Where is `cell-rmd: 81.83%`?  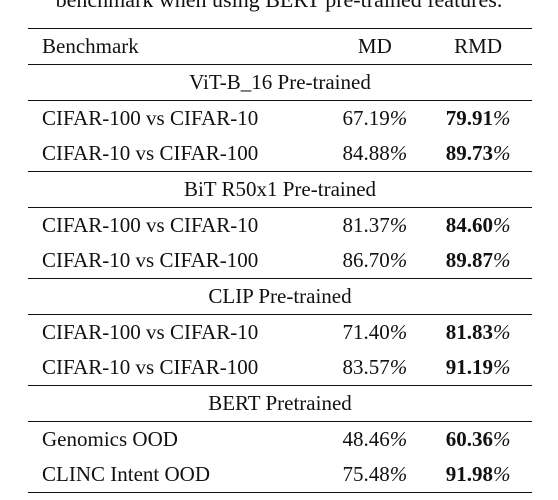
cell-rmd: 81.83% is located at coordinates (478, 333).